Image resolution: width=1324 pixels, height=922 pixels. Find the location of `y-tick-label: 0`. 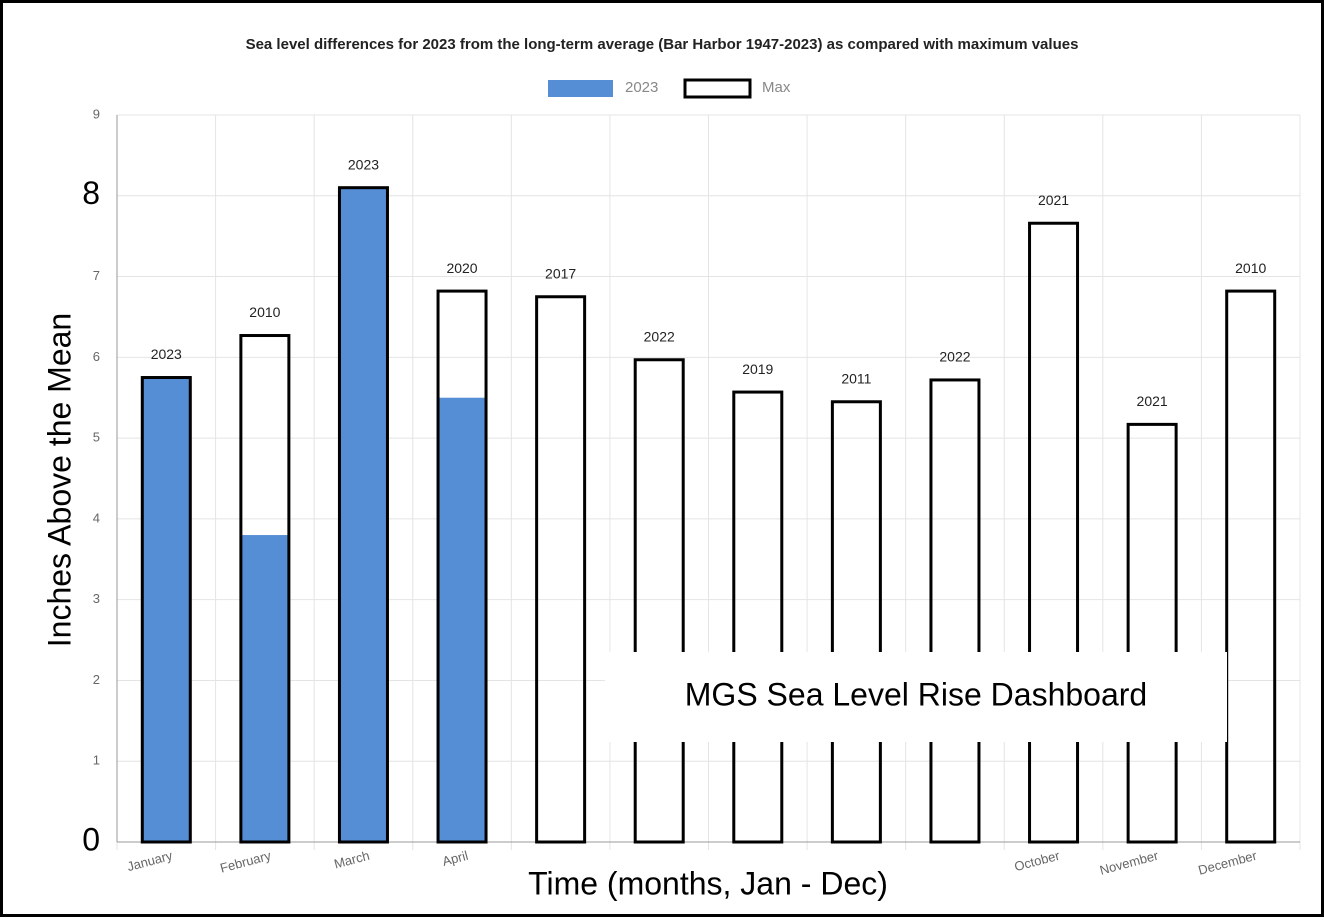

y-tick-label: 0 is located at coordinates (91, 839).